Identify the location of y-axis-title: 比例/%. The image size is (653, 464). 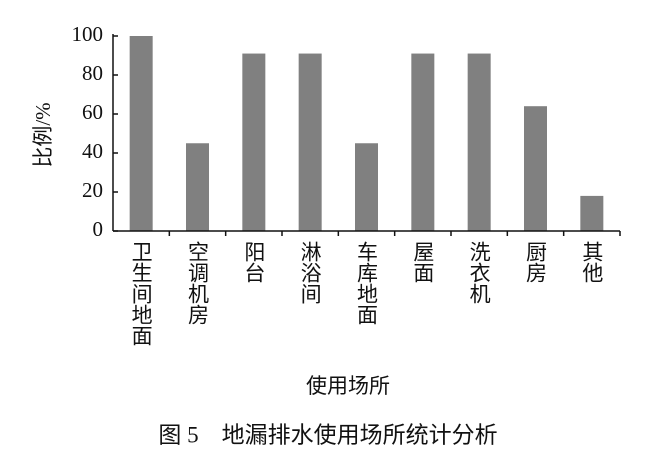
(43, 134).